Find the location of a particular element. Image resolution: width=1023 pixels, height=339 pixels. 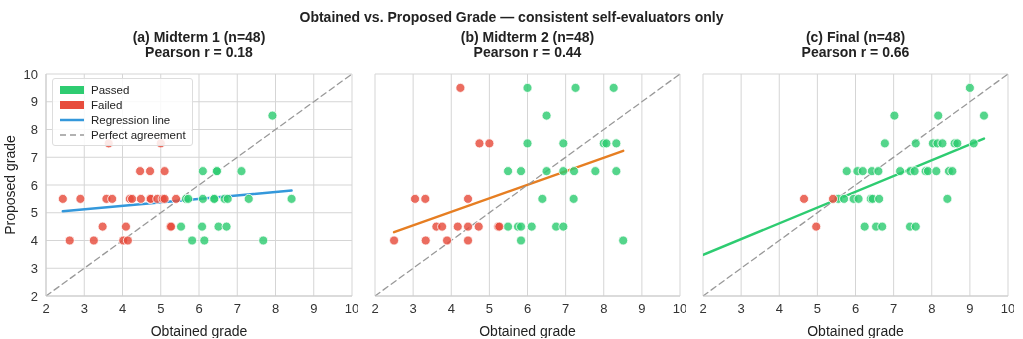

chart-subtitle: Pearson r = 0.66 is located at coordinates (855, 52).